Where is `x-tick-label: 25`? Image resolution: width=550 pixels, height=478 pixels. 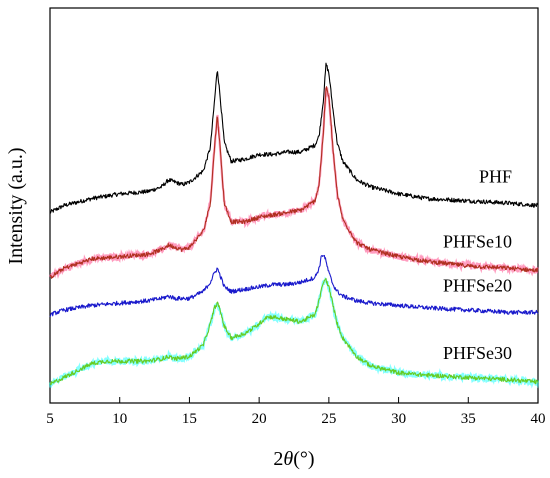
x-tick-label: 25 is located at coordinates (328, 419).